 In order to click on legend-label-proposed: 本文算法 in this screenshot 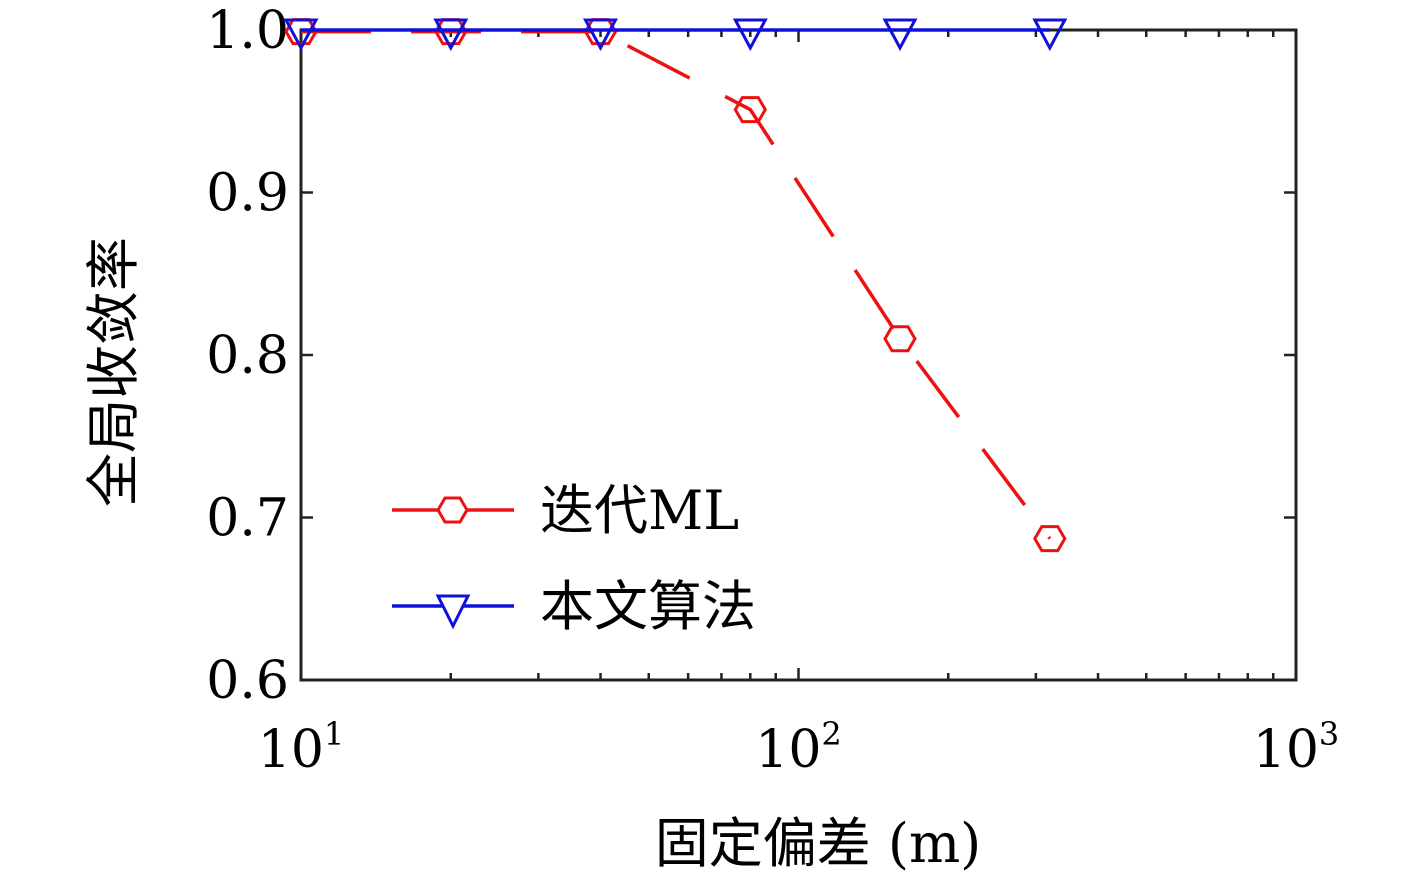, I will do `click(648, 606)`.